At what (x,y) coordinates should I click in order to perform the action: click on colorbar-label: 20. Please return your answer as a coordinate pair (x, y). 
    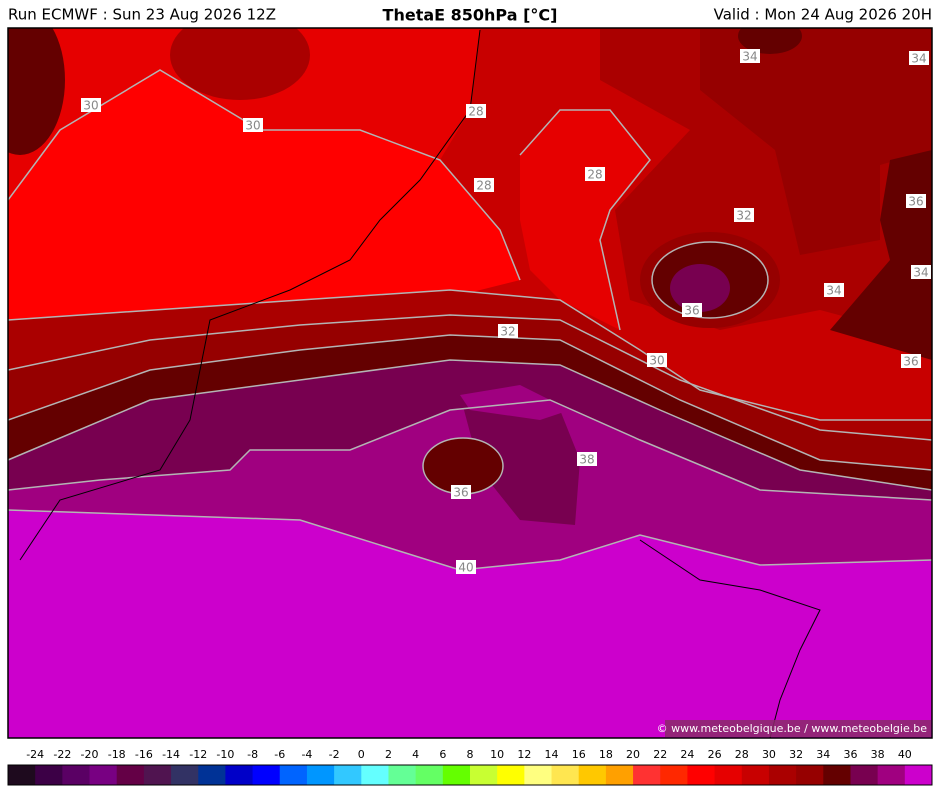
    Looking at the image, I should click on (633, 754).